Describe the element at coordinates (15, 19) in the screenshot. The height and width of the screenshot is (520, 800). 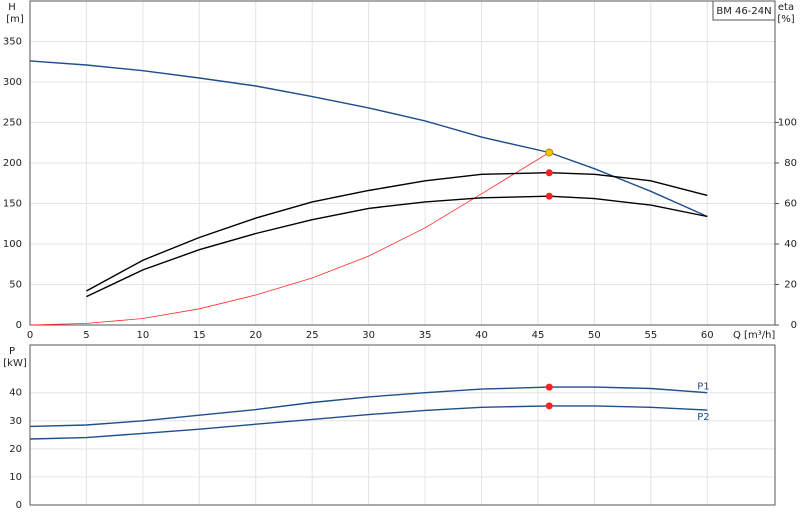
I see `y-unit: [m]` at that location.